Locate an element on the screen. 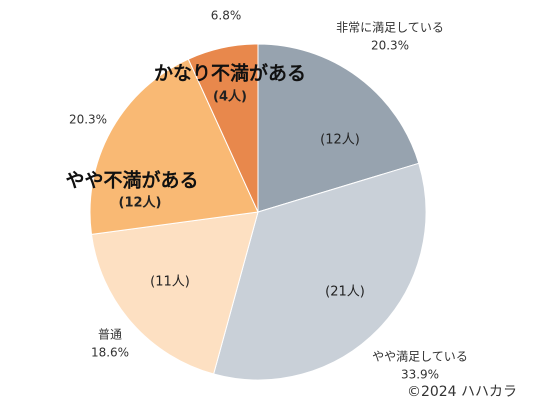 This screenshot has width=536, height=402. count-label: (11人) is located at coordinates (170, 282).